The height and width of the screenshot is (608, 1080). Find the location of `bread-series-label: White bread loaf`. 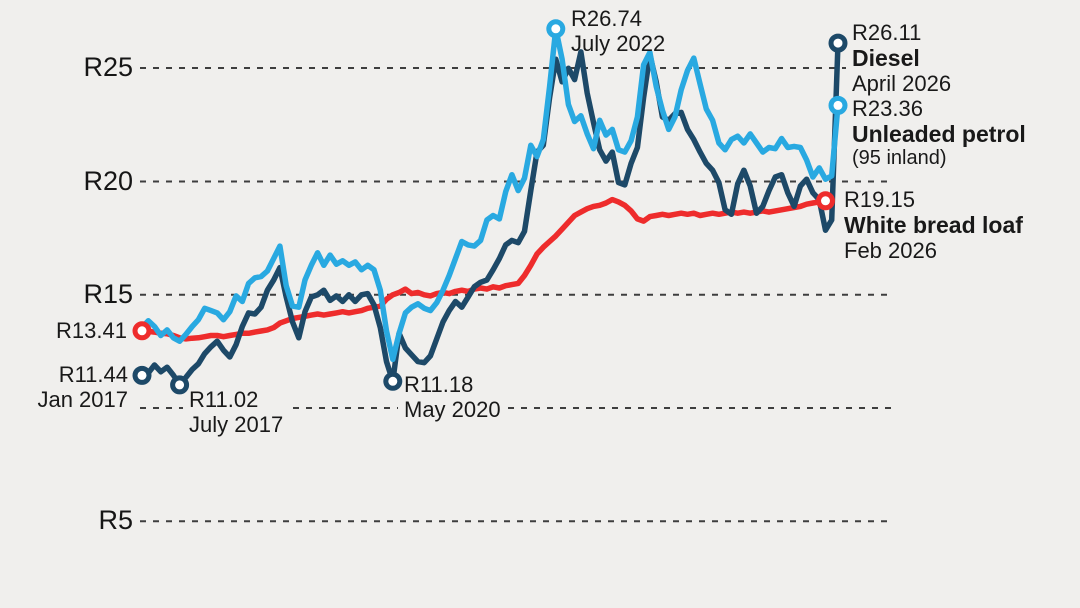

bread-series-label: White bread loaf is located at coordinates (933, 225).